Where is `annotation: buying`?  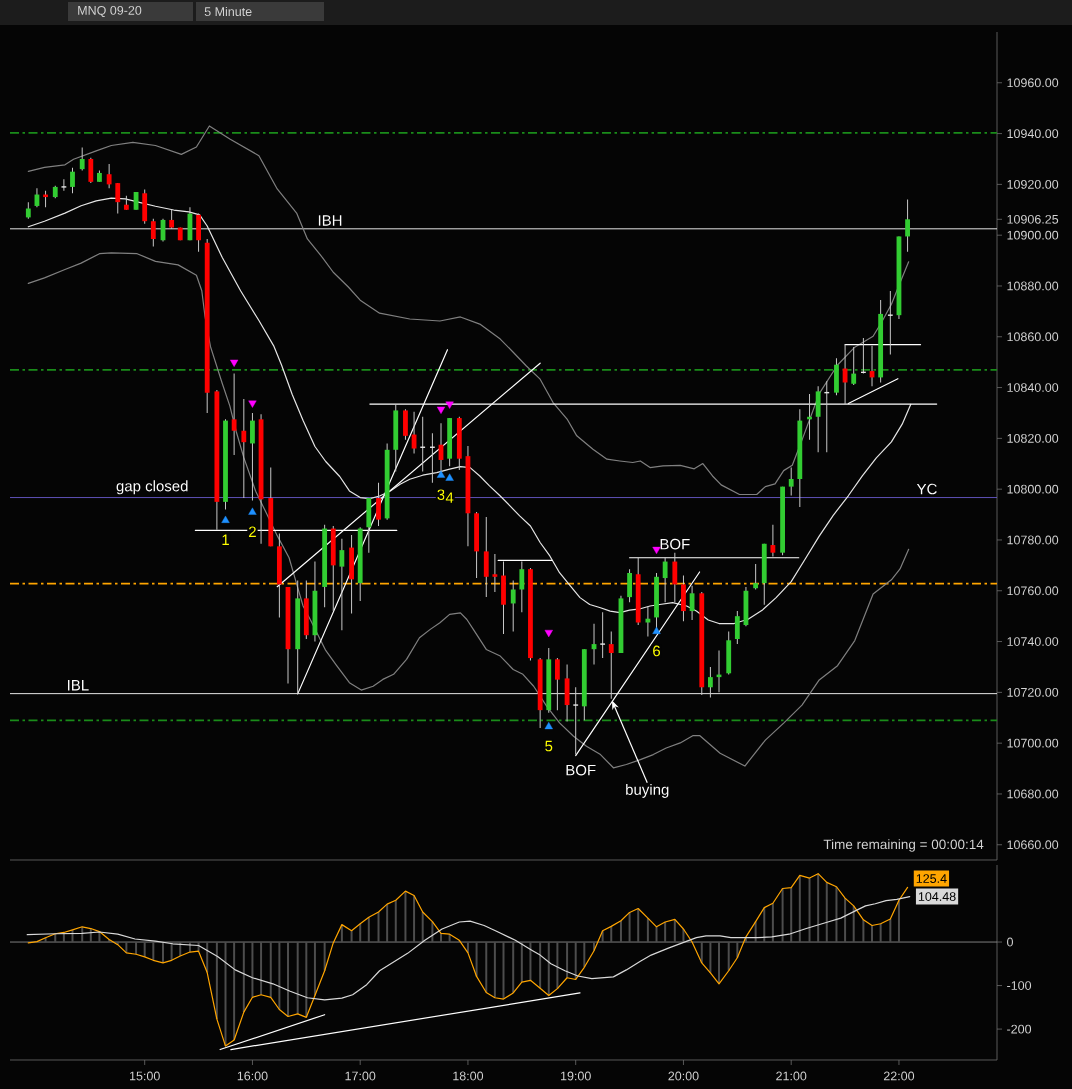 annotation: buying is located at coordinates (647, 790).